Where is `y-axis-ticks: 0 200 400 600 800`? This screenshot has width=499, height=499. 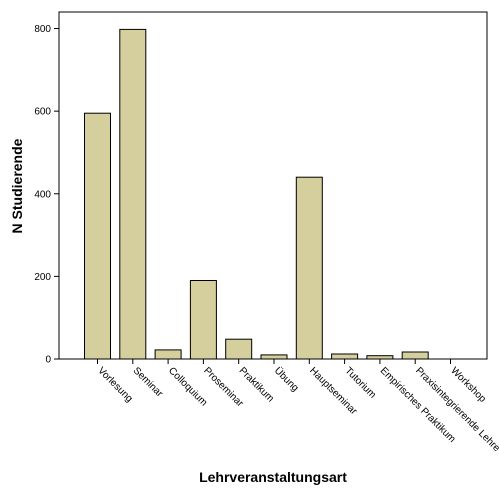 y-axis-ticks: 0 200 400 600 800 is located at coordinates (46, 195).